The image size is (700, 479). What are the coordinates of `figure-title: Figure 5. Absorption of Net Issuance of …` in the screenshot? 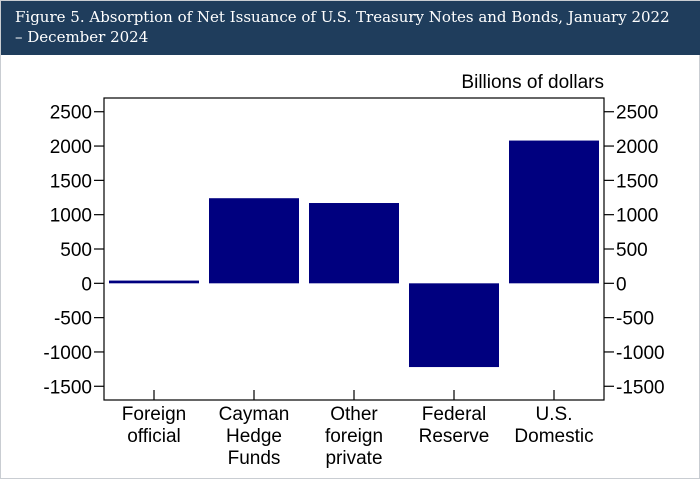 It's located at (342, 27).